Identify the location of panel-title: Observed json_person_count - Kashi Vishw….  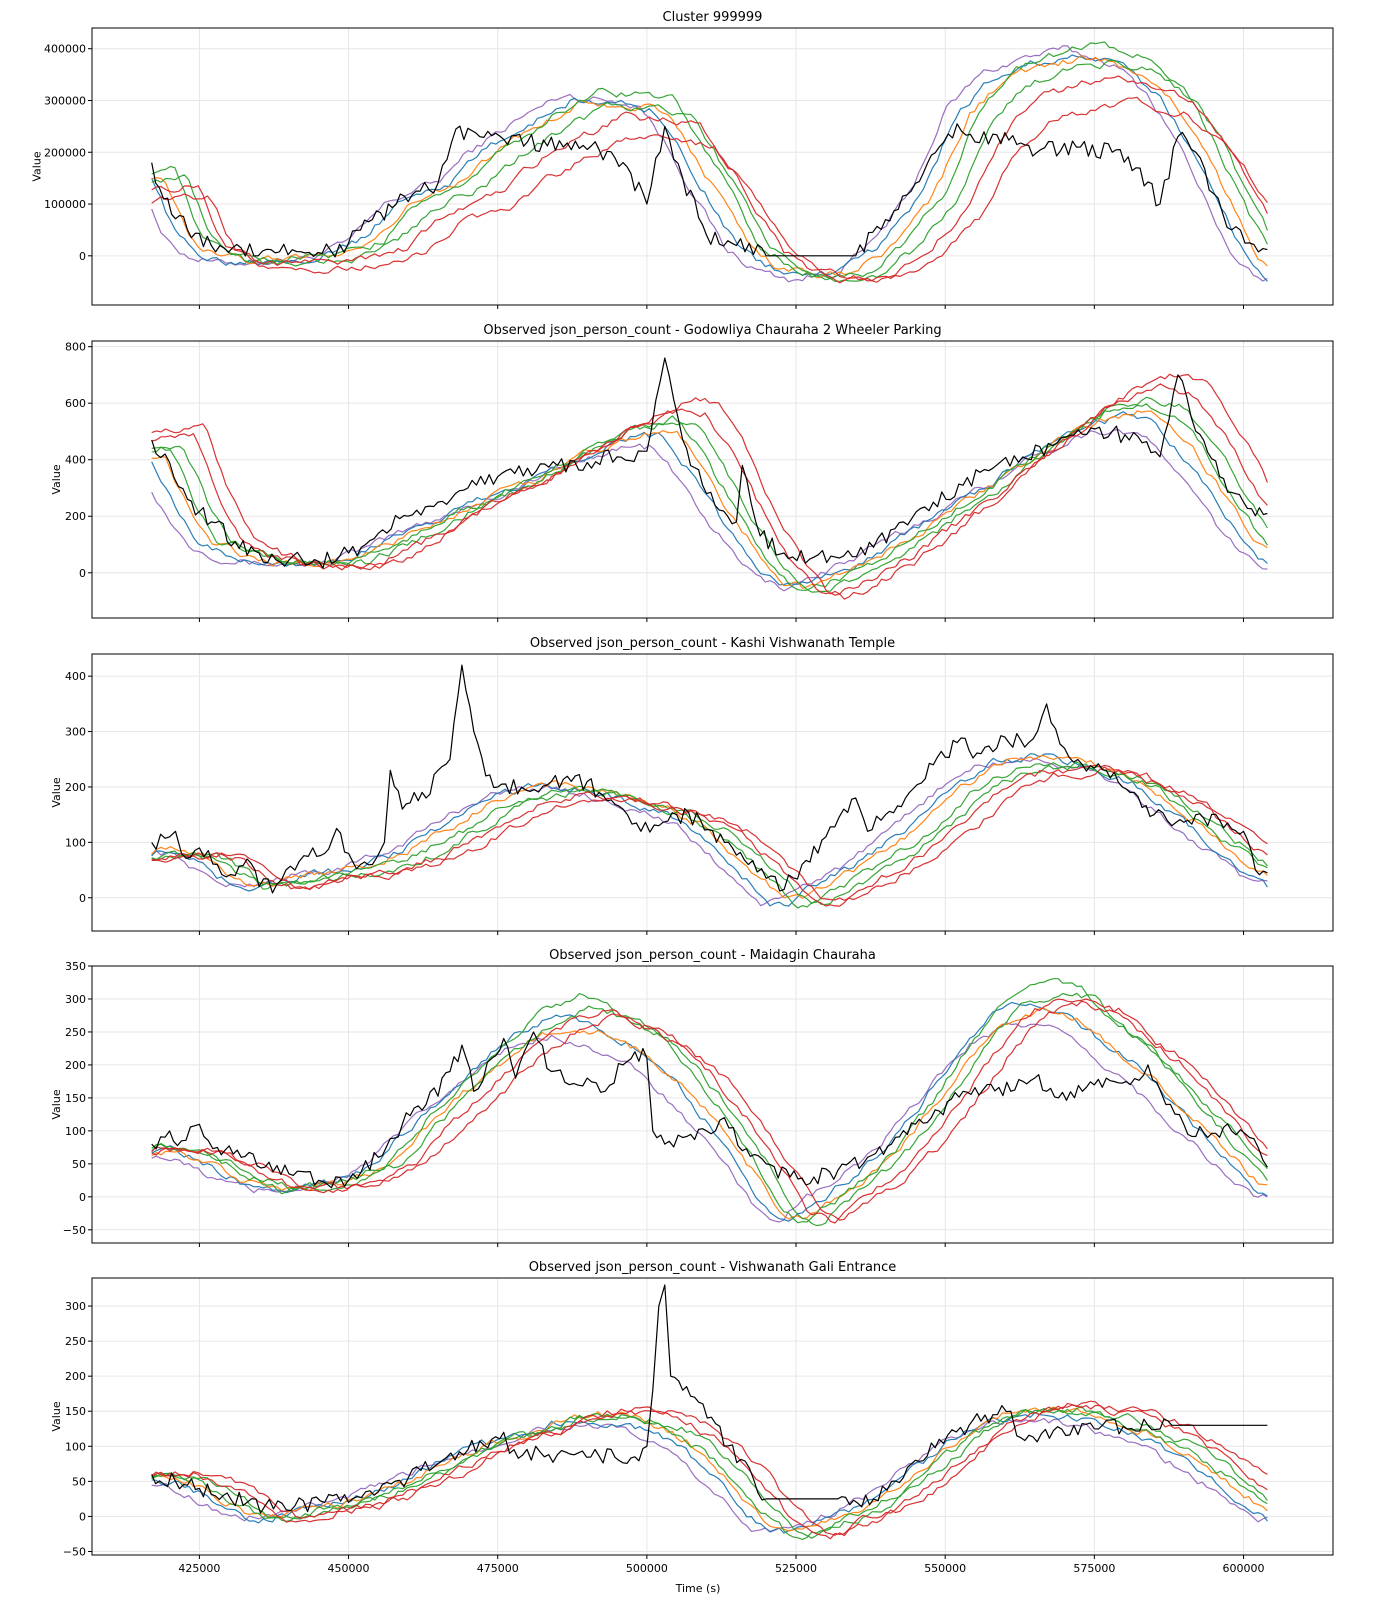
(712, 643).